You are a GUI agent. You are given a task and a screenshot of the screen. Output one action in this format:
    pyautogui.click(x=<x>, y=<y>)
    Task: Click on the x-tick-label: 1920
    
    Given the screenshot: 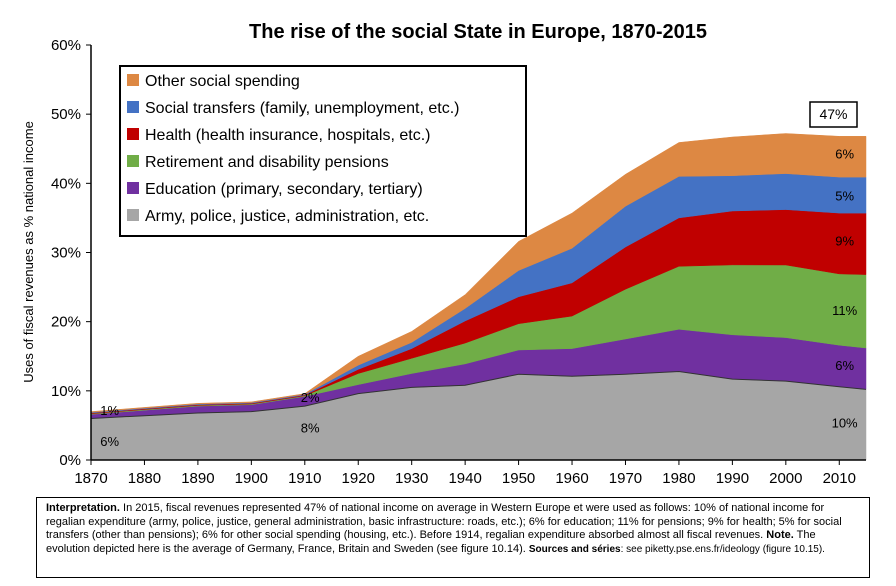 What is the action you would take?
    pyautogui.click(x=358, y=478)
    